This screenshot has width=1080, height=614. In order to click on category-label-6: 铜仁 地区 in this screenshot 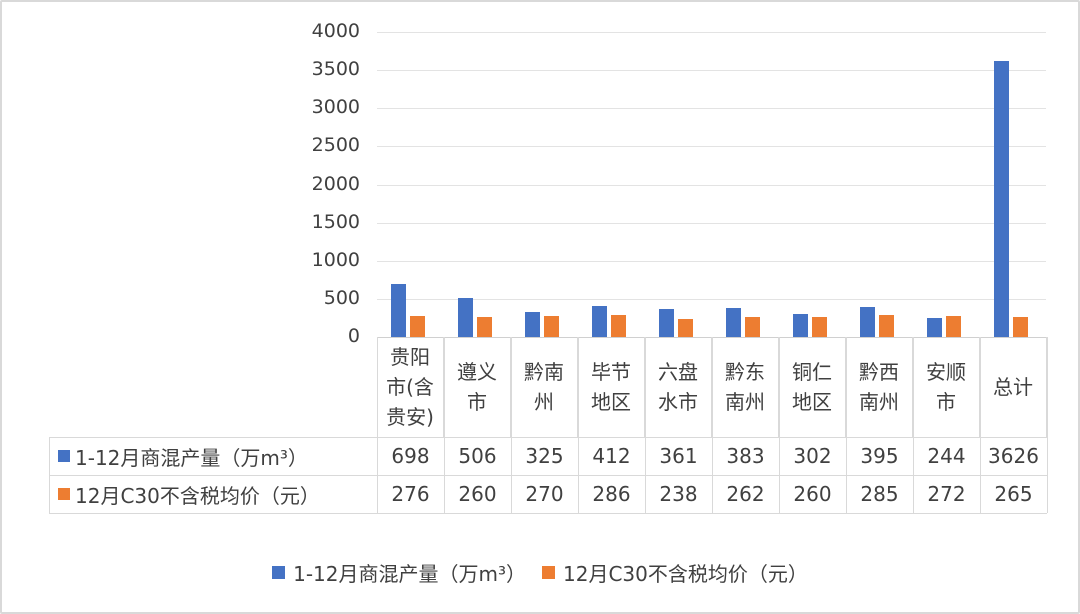, I will do `click(812, 387)`.